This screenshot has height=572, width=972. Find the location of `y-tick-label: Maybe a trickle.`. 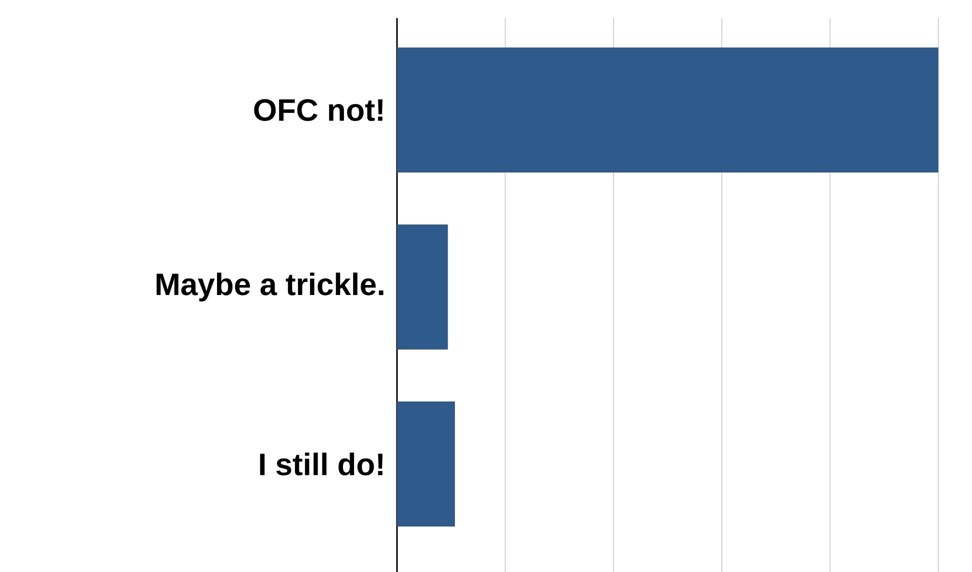

y-tick-label: Maybe a trickle. is located at coordinates (270, 287).